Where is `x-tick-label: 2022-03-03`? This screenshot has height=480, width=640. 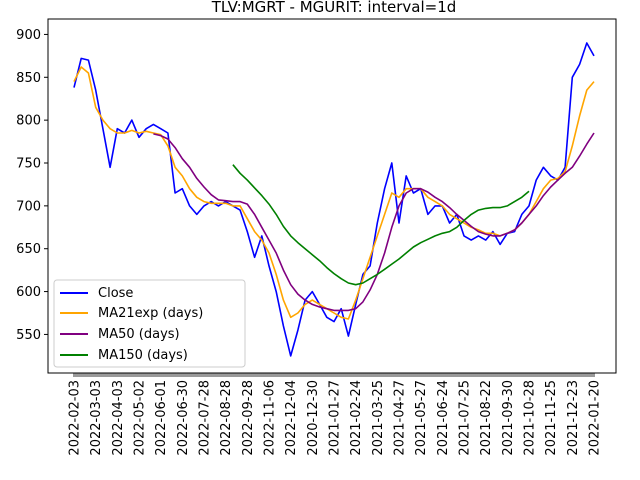 x-tick-label: 2022-03-03 is located at coordinates (96, 418).